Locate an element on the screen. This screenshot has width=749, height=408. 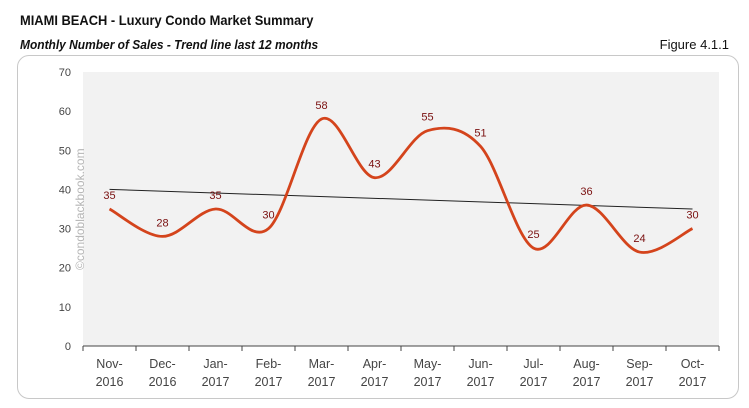
x-tick-label: Jun- is located at coordinates (480, 364).